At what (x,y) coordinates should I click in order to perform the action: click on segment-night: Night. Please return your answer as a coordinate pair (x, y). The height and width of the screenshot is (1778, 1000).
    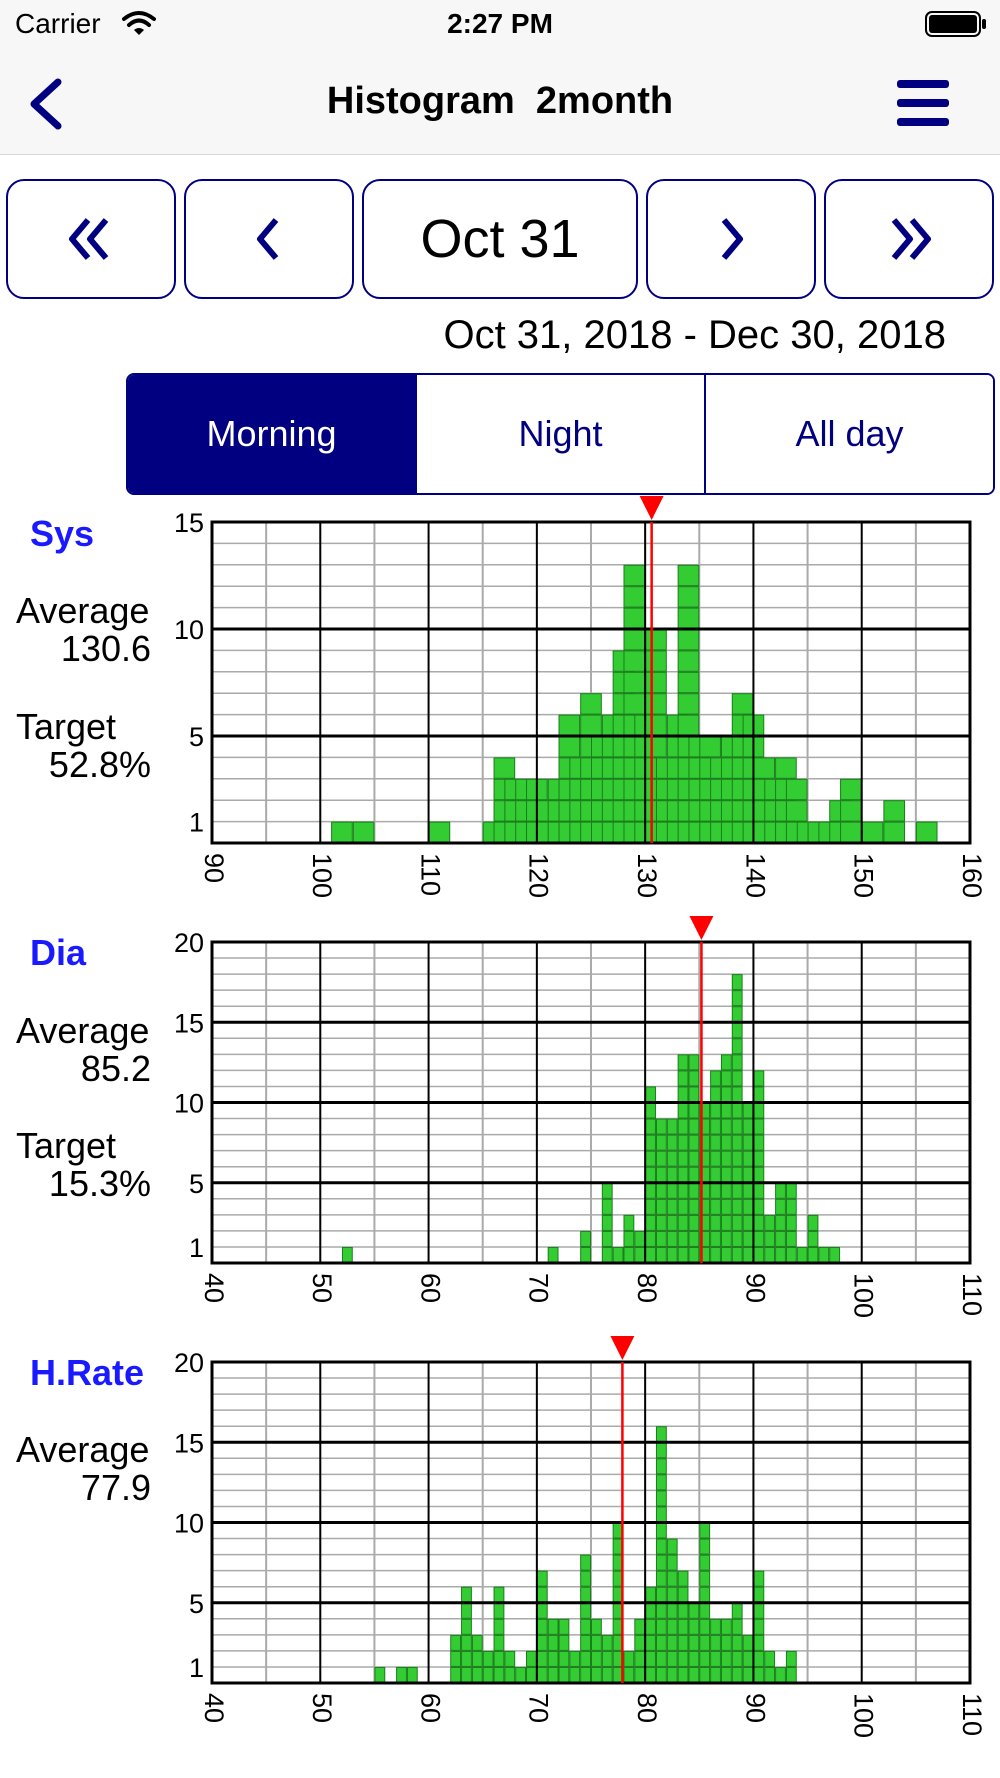
    Looking at the image, I should click on (561, 434).